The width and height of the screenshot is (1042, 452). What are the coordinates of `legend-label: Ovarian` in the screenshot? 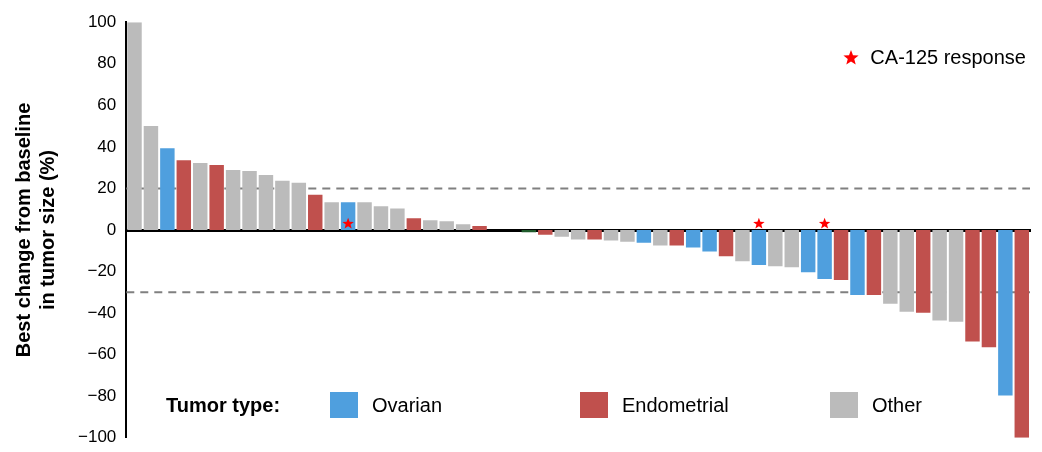 It's located at (407, 405).